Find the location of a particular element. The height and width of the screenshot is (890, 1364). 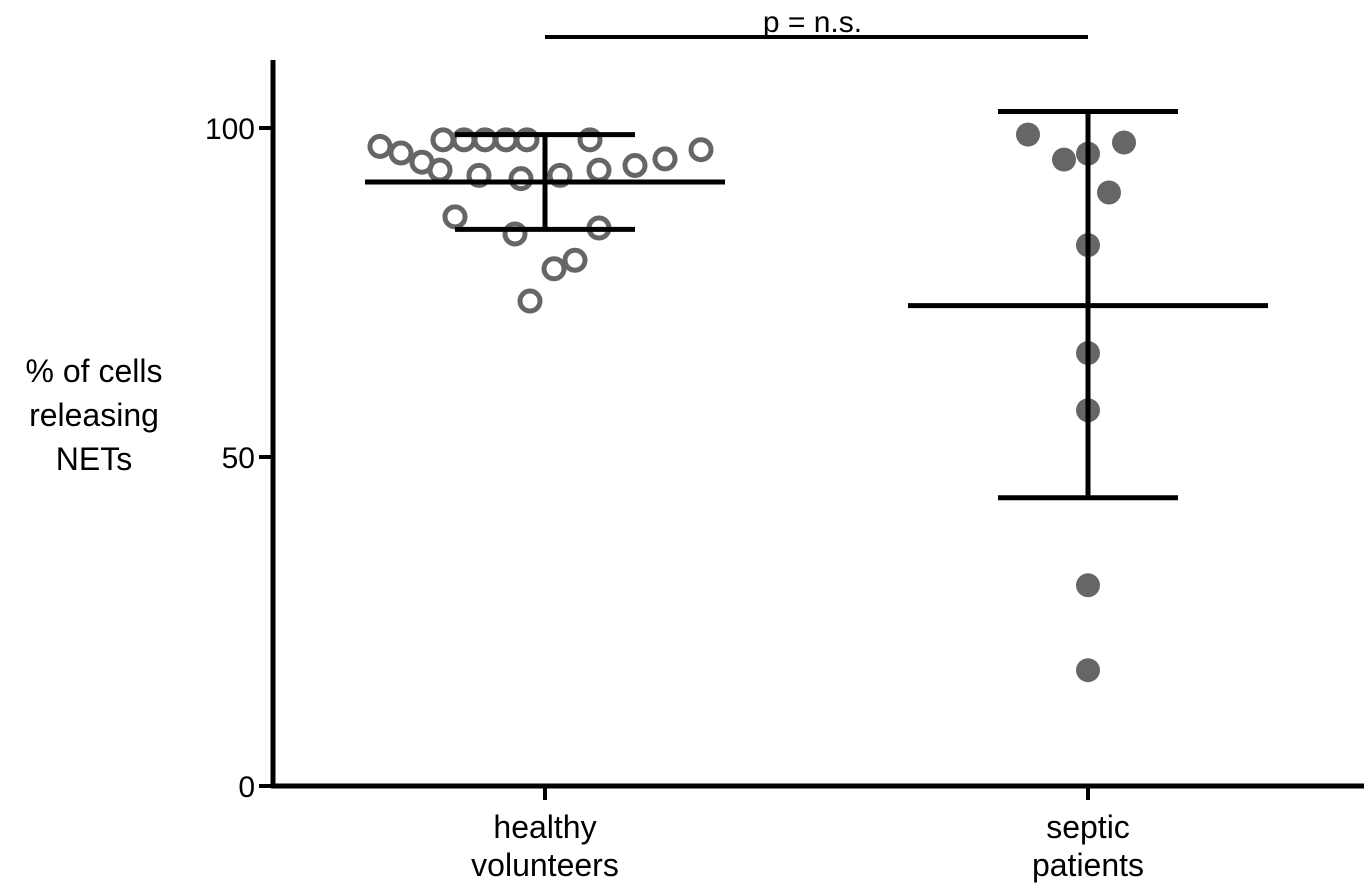

y-axis-label-line-1: releasing is located at coordinates (94, 415).